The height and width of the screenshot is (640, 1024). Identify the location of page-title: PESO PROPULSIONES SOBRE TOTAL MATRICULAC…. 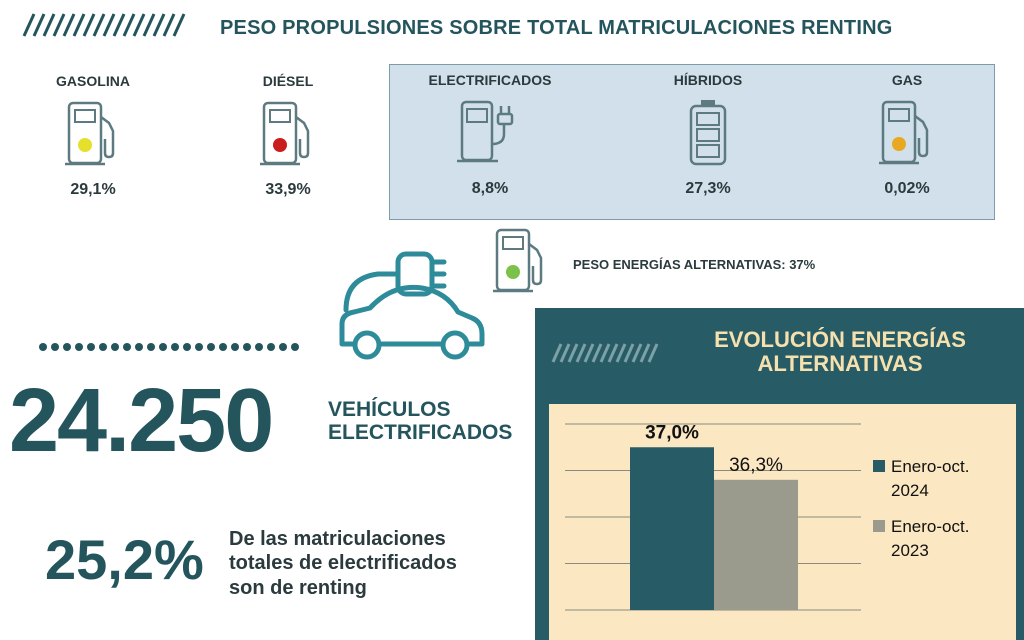
(556, 28).